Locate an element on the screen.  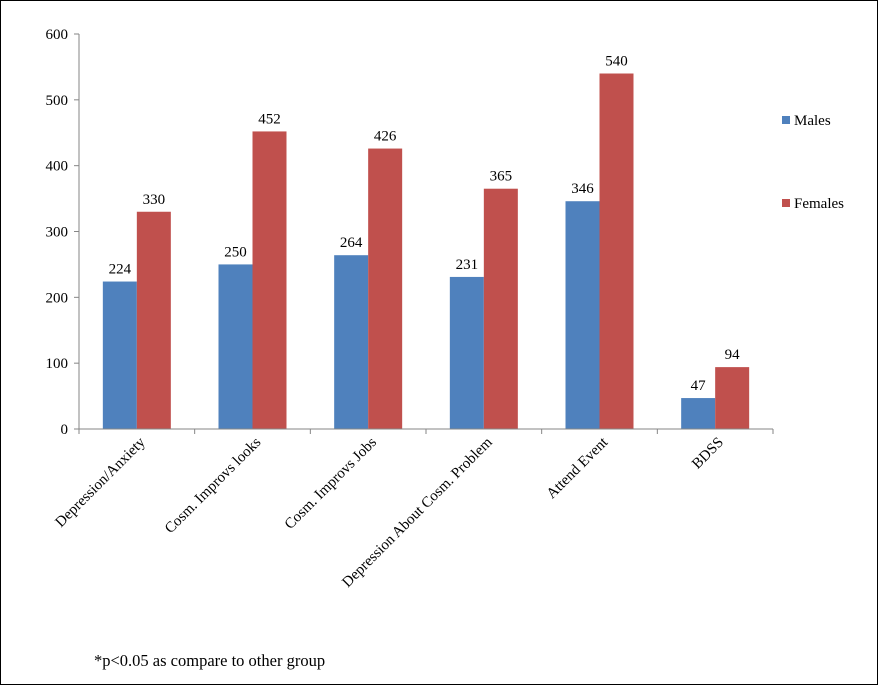
data-label: 231 is located at coordinates (467, 265).